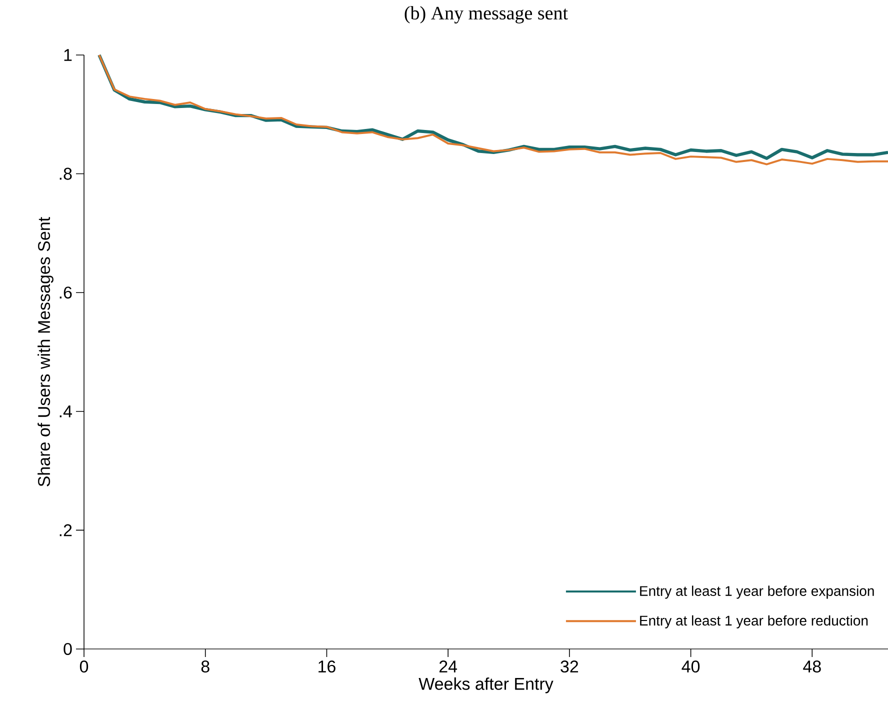 The height and width of the screenshot is (711, 888). What do you see at coordinates (569, 666) in the screenshot?
I see `x-tick-label: 32` at bounding box center [569, 666].